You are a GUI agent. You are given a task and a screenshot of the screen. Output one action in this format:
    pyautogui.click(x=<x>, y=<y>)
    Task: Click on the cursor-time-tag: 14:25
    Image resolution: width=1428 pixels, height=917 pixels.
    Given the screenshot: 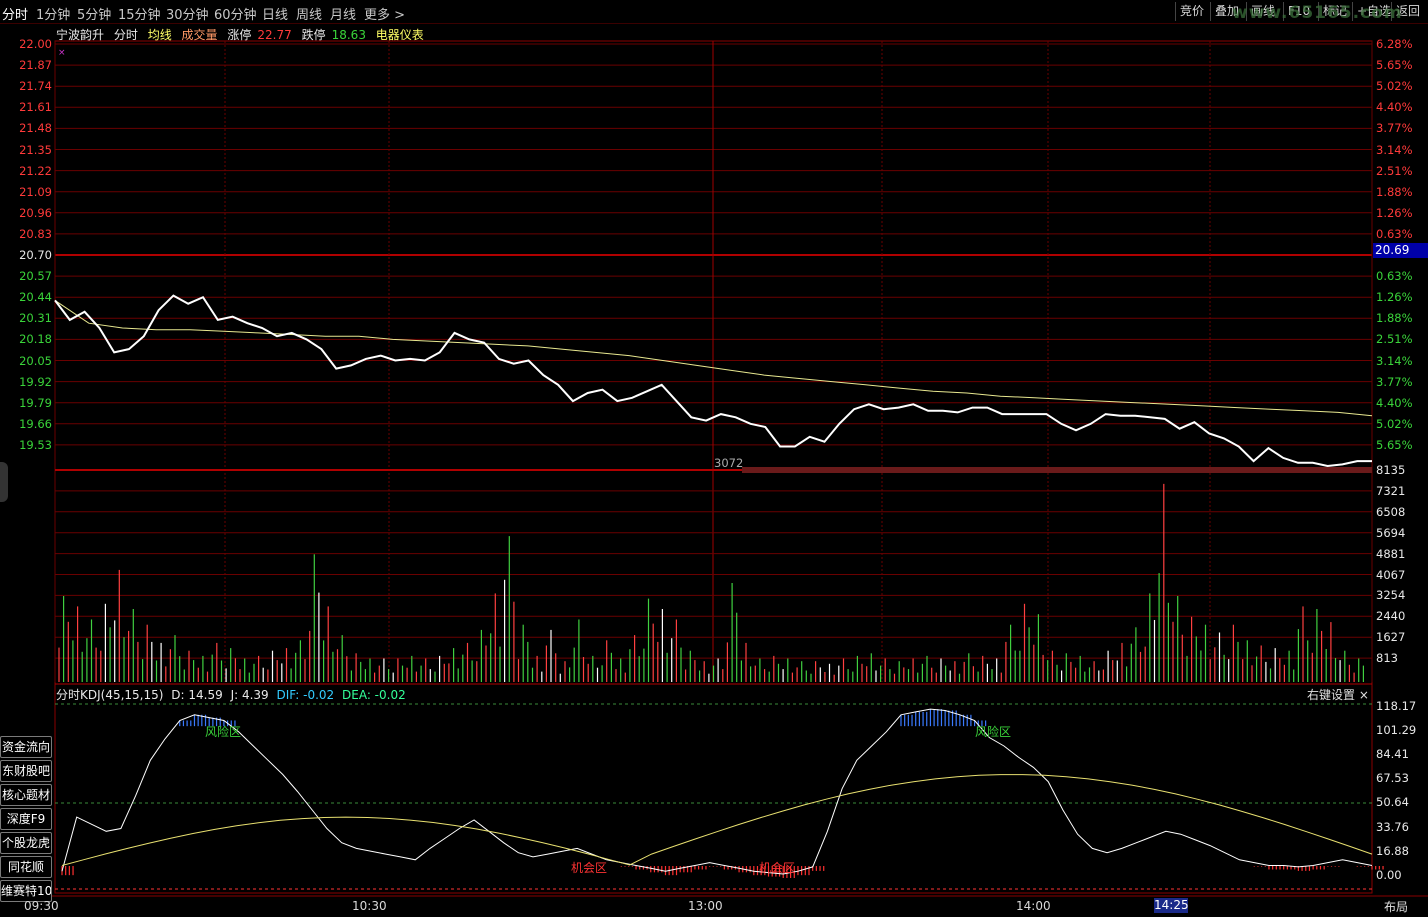 What is the action you would take?
    pyautogui.click(x=1171, y=905)
    